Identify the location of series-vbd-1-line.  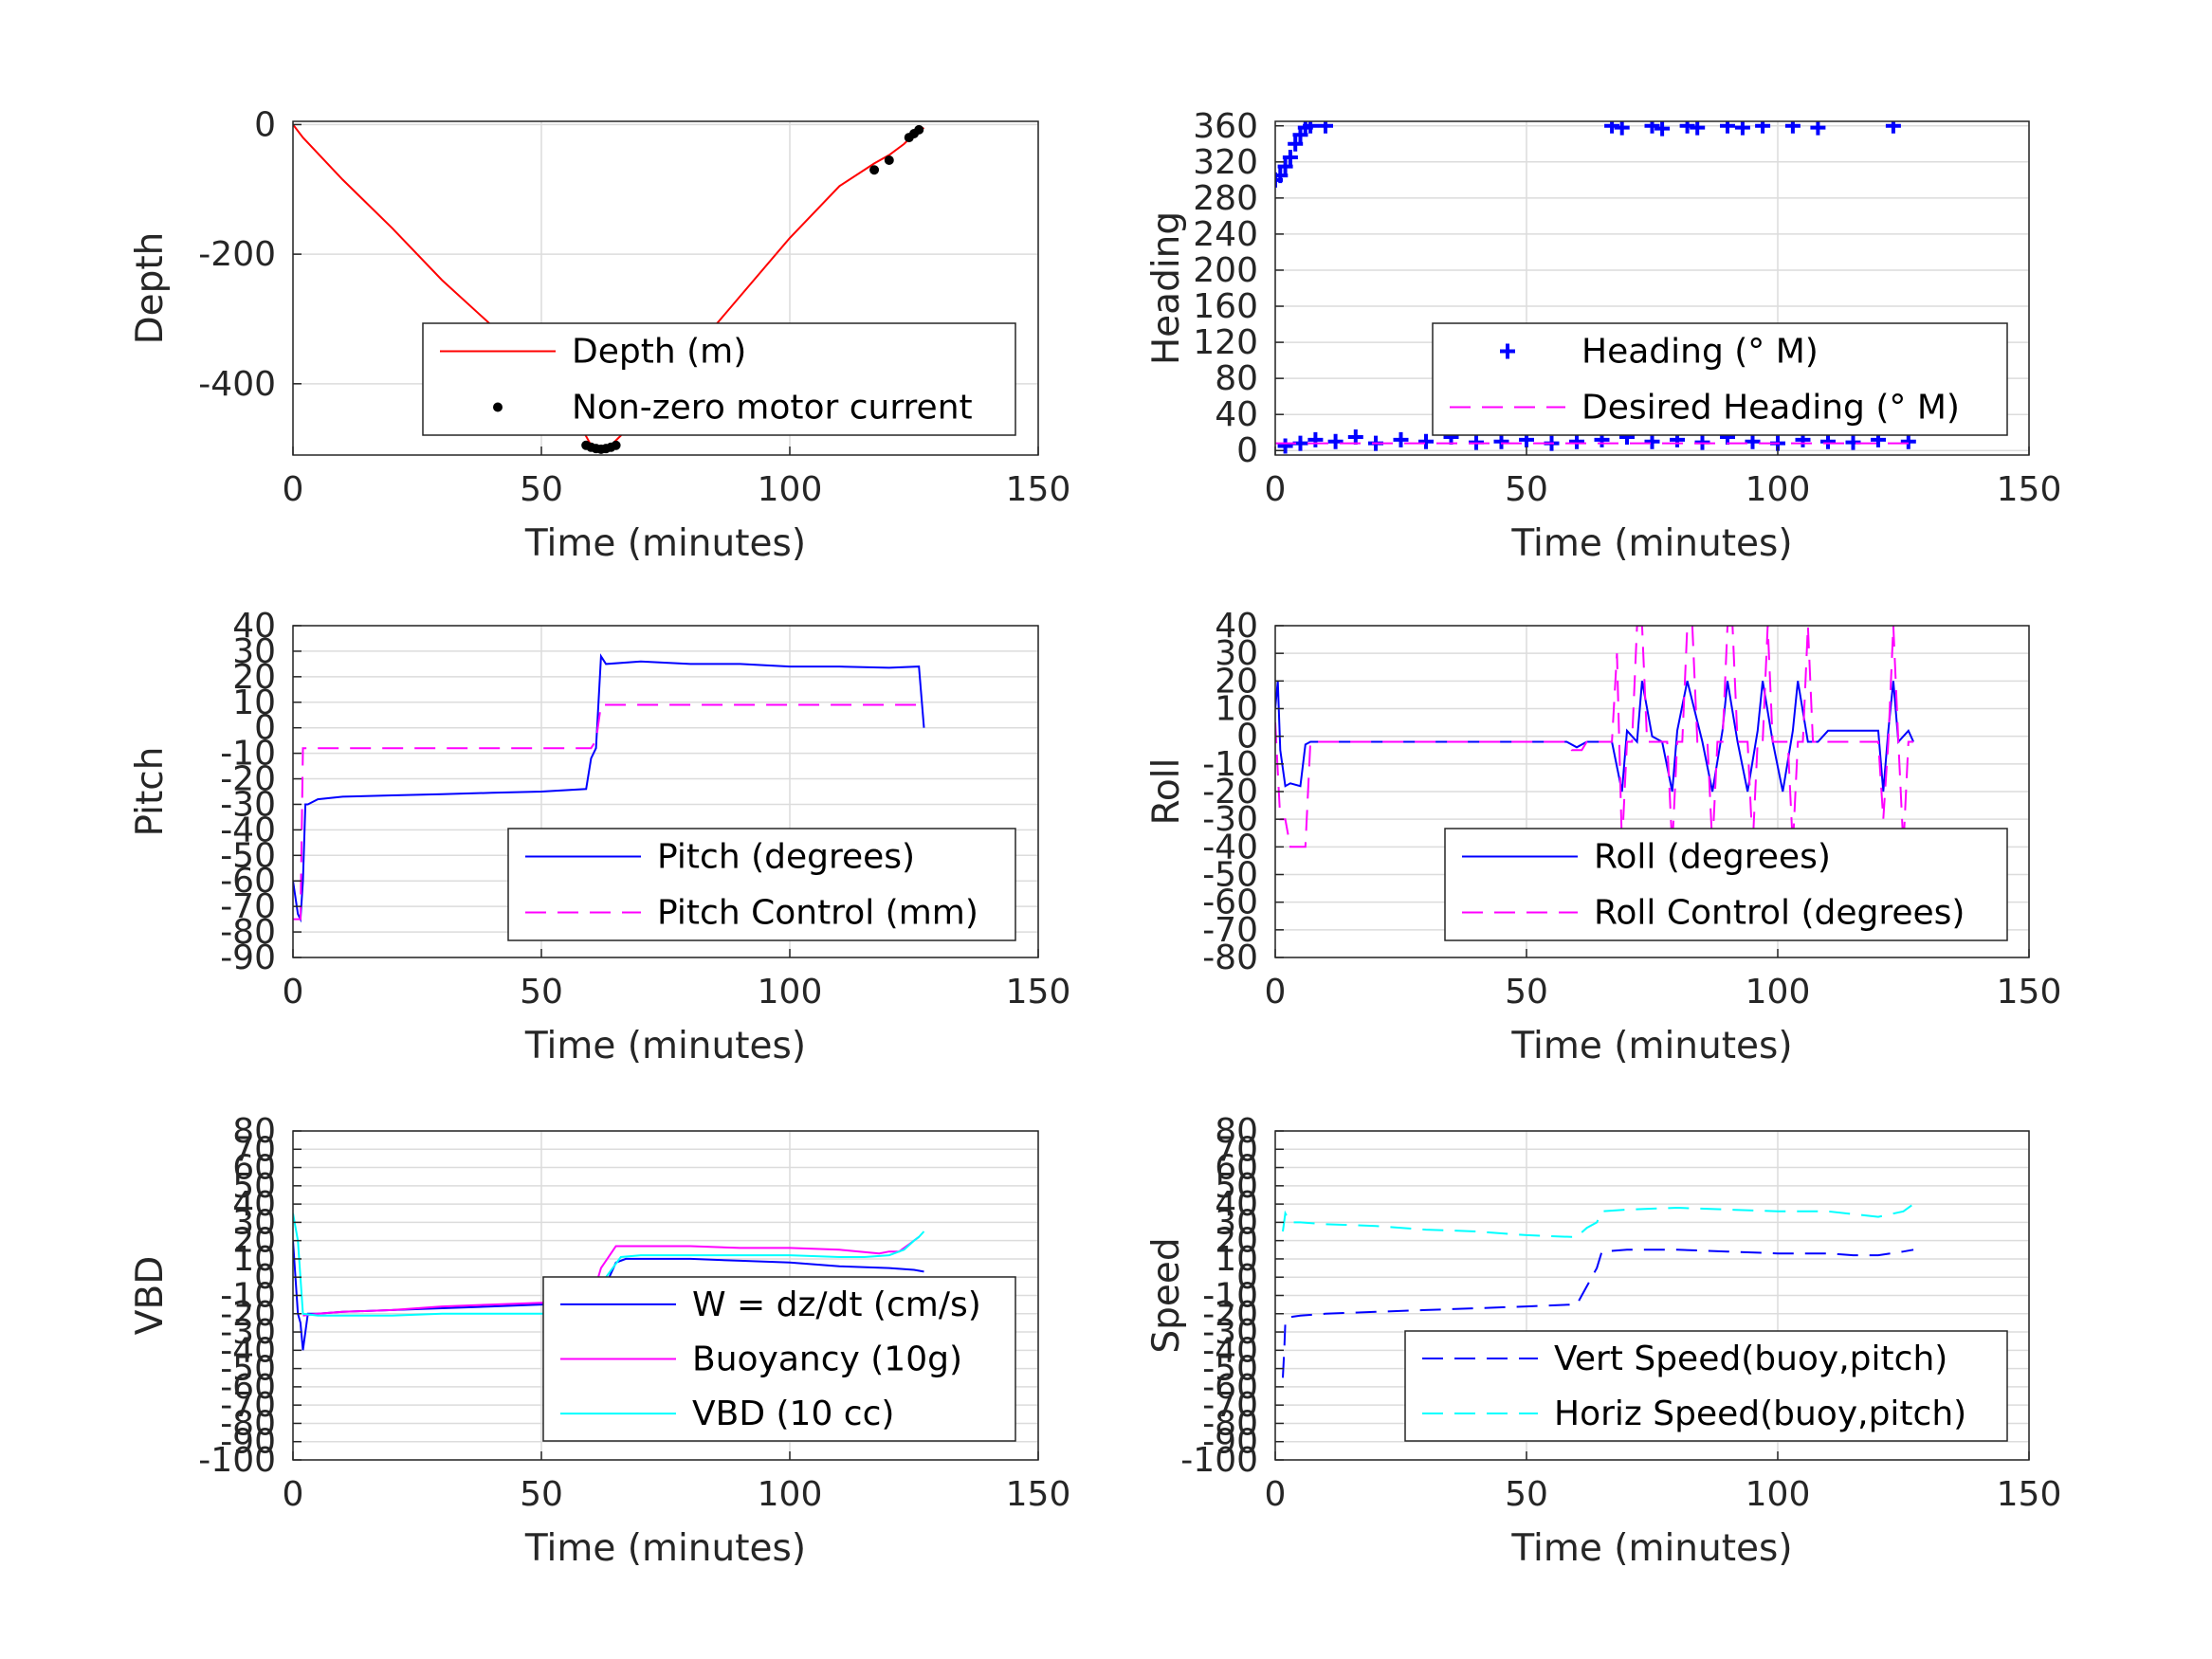
(611, 1276).